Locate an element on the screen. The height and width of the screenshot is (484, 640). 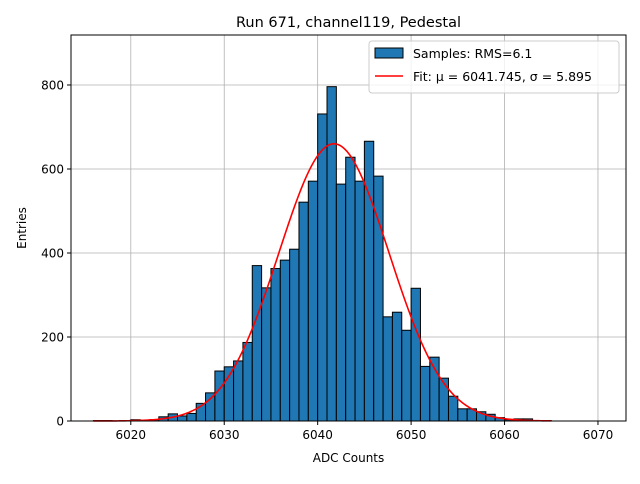
chart-title: Run 671, channel119, Pedestal is located at coordinates (348, 23).